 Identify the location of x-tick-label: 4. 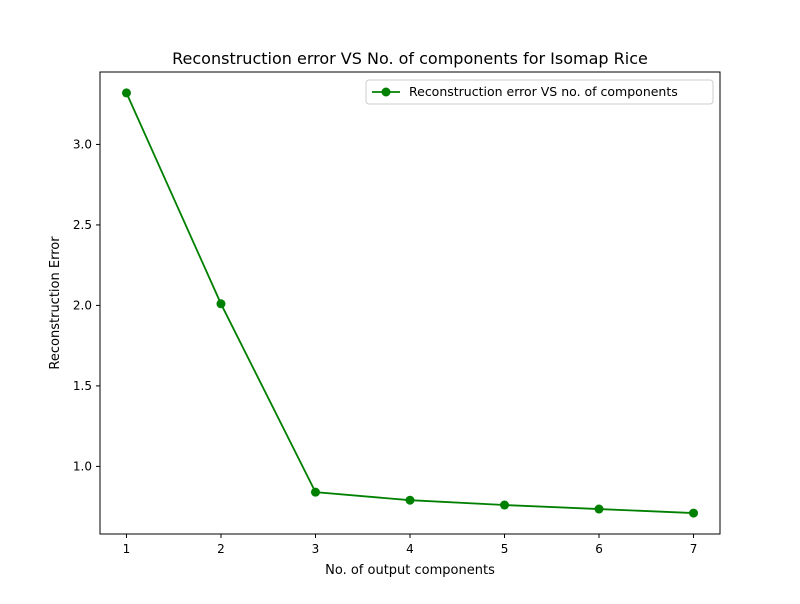
(410, 549).